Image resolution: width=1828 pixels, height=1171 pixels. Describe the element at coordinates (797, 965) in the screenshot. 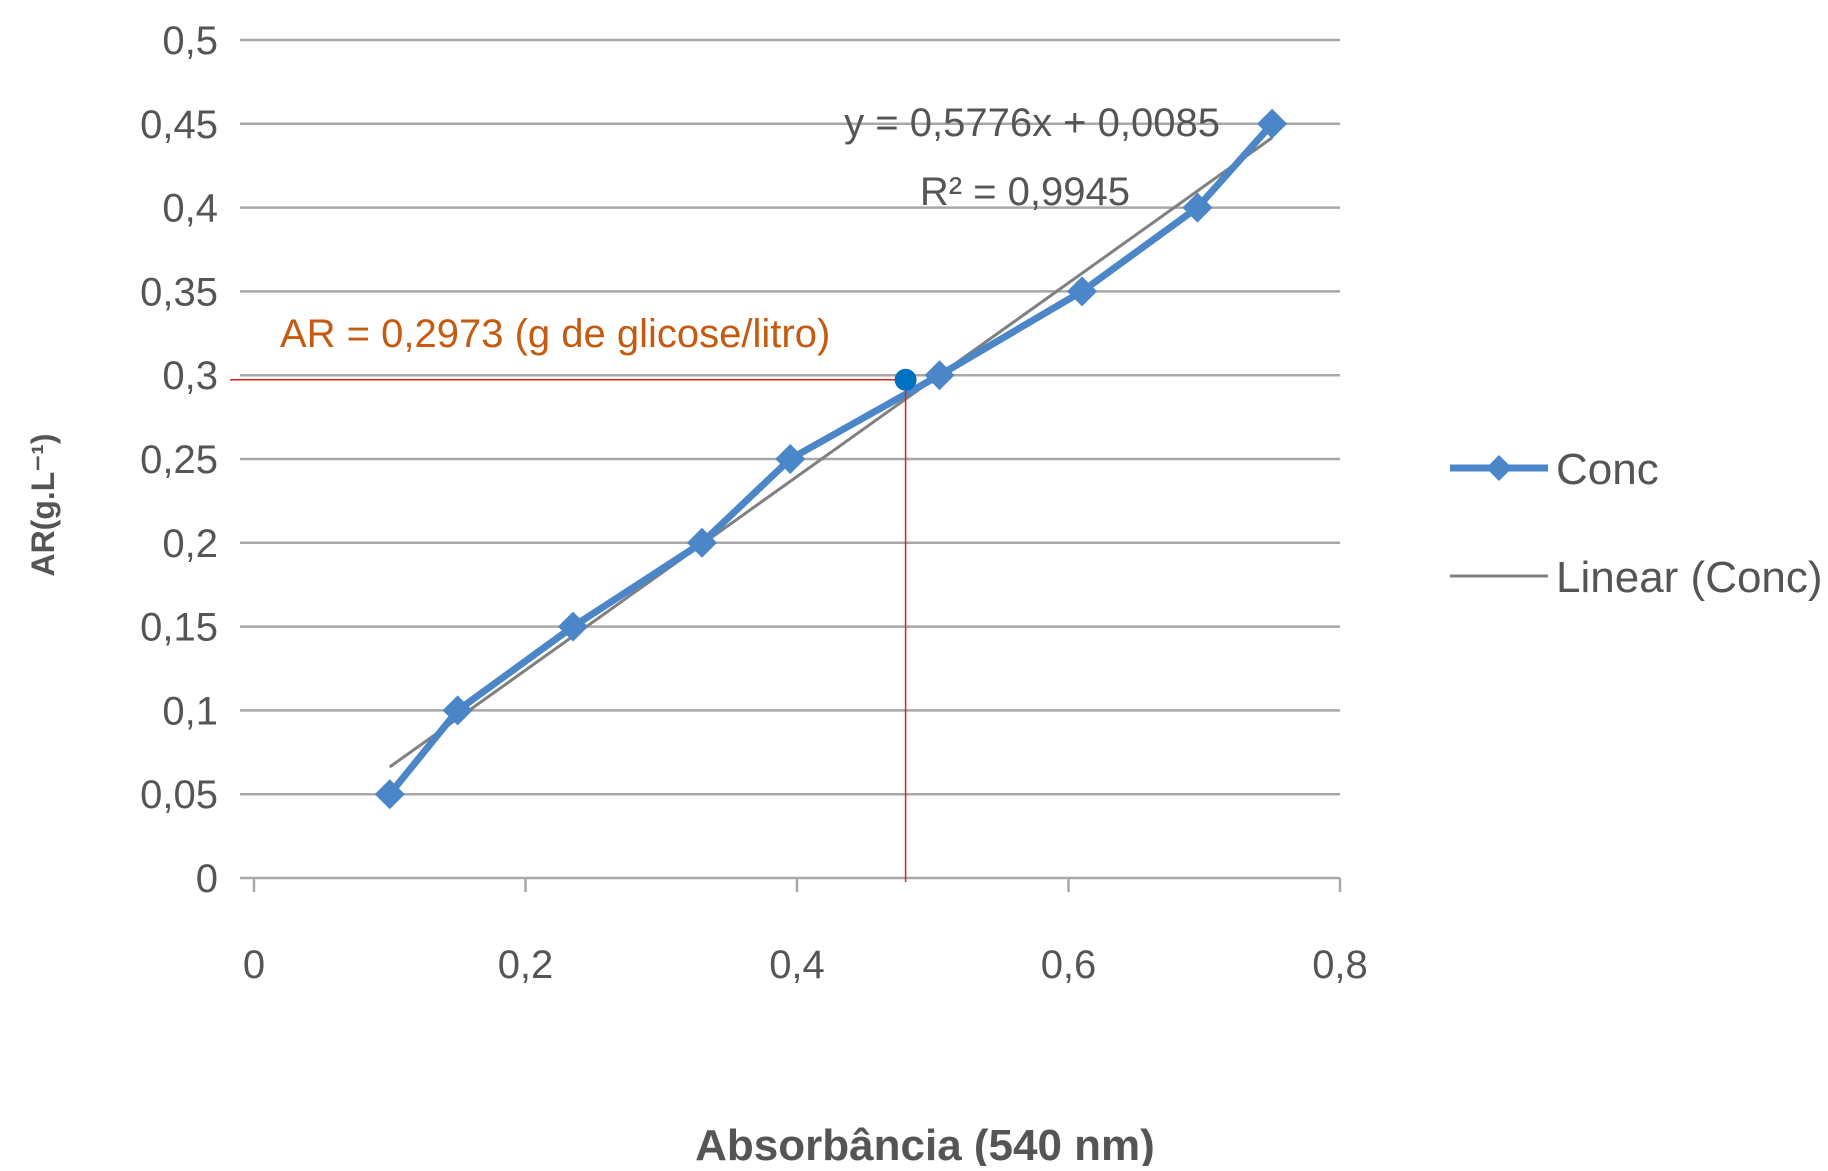

I see `x-tick-label: 0,4` at that location.